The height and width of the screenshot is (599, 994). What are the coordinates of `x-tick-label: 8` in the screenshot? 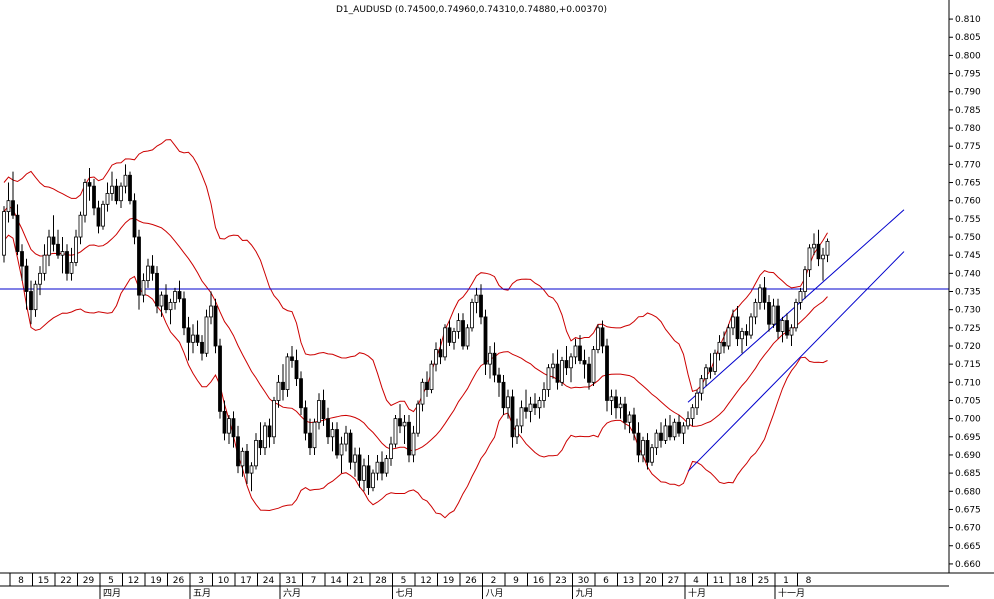 It's located at (809, 581).